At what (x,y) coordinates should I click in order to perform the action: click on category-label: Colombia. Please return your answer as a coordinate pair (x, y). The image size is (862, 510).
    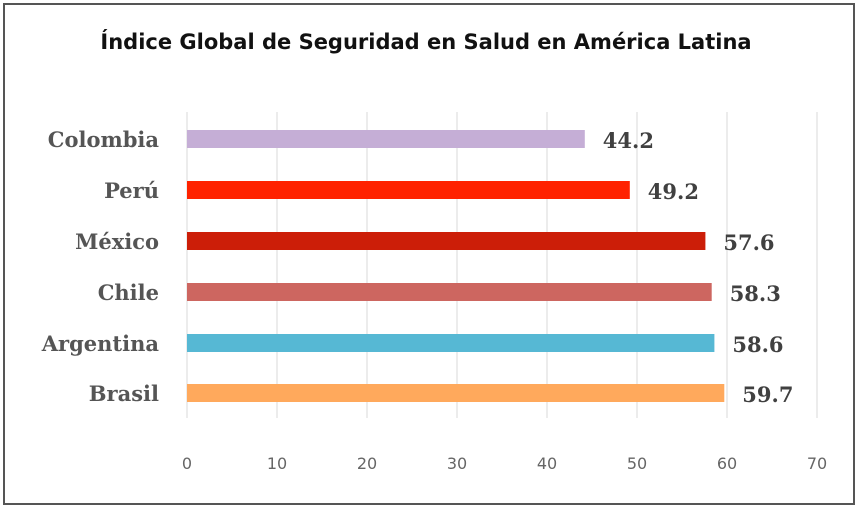
    Looking at the image, I should click on (104, 139).